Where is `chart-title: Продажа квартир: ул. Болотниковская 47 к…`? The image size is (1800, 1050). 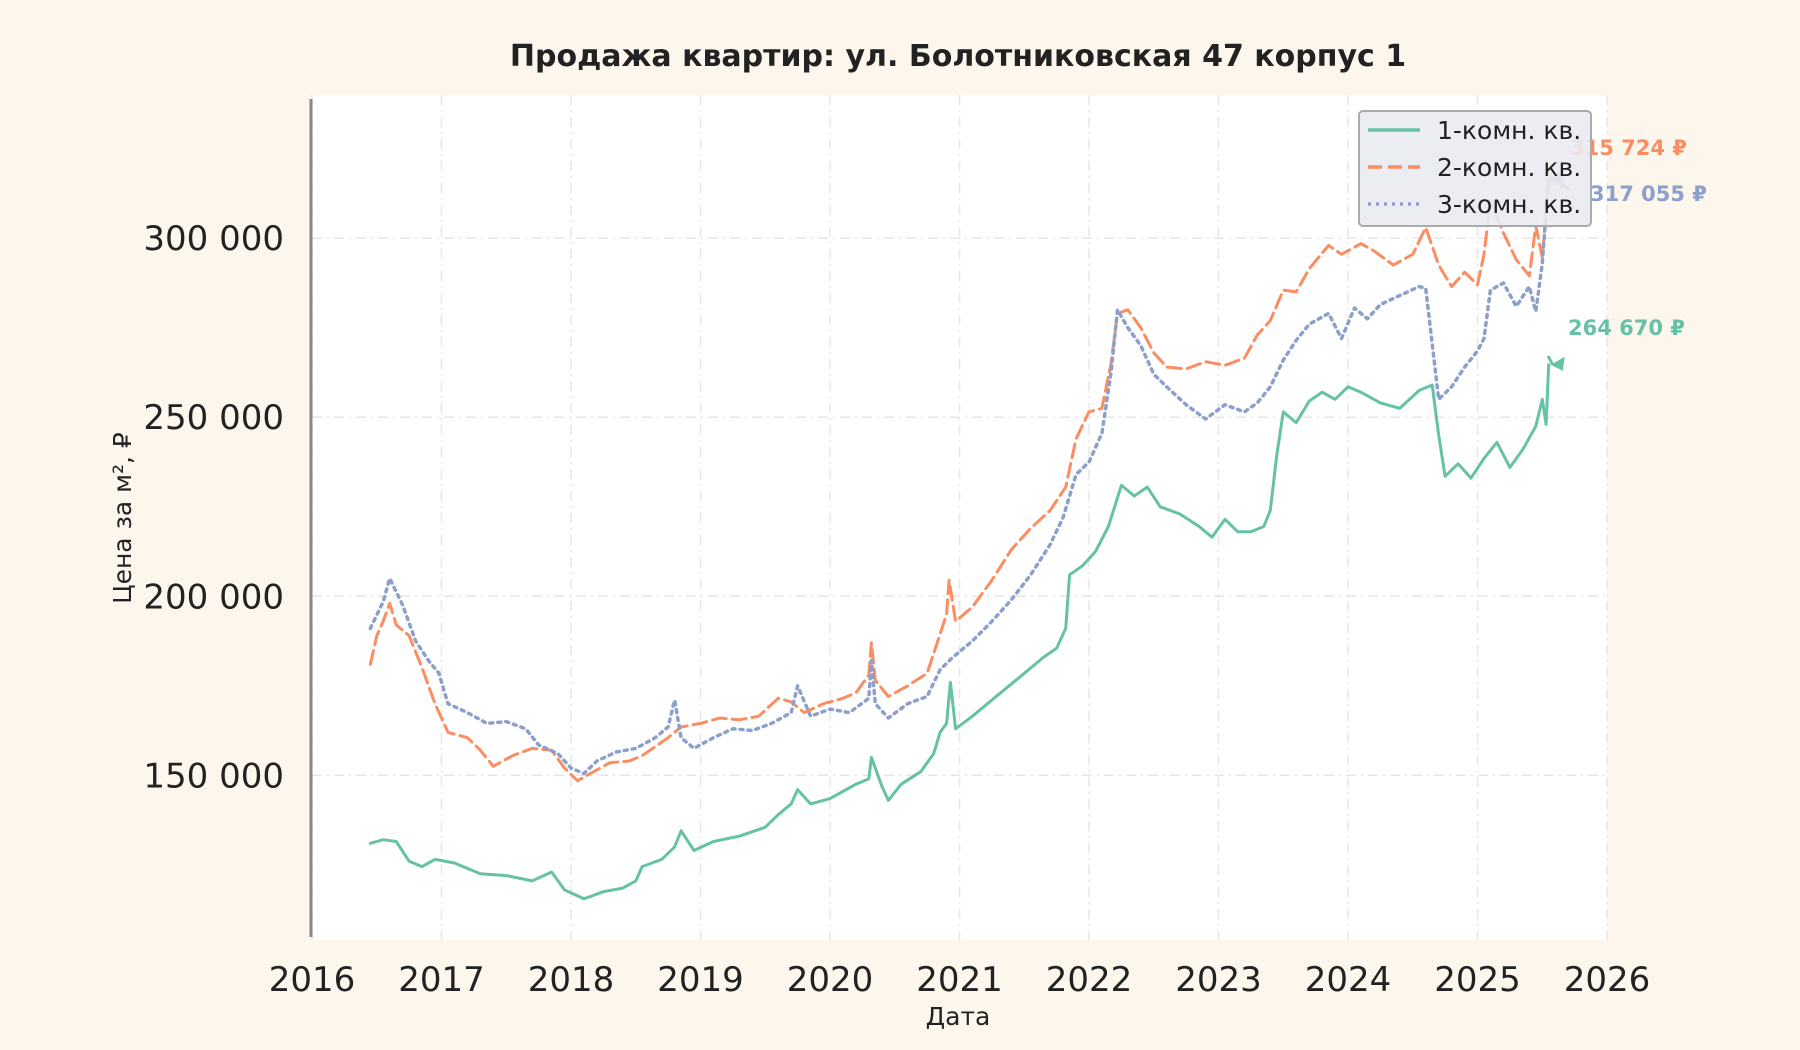
chart-title: Продажа квартир: ул. Болотниковская 47 к… is located at coordinates (958, 56).